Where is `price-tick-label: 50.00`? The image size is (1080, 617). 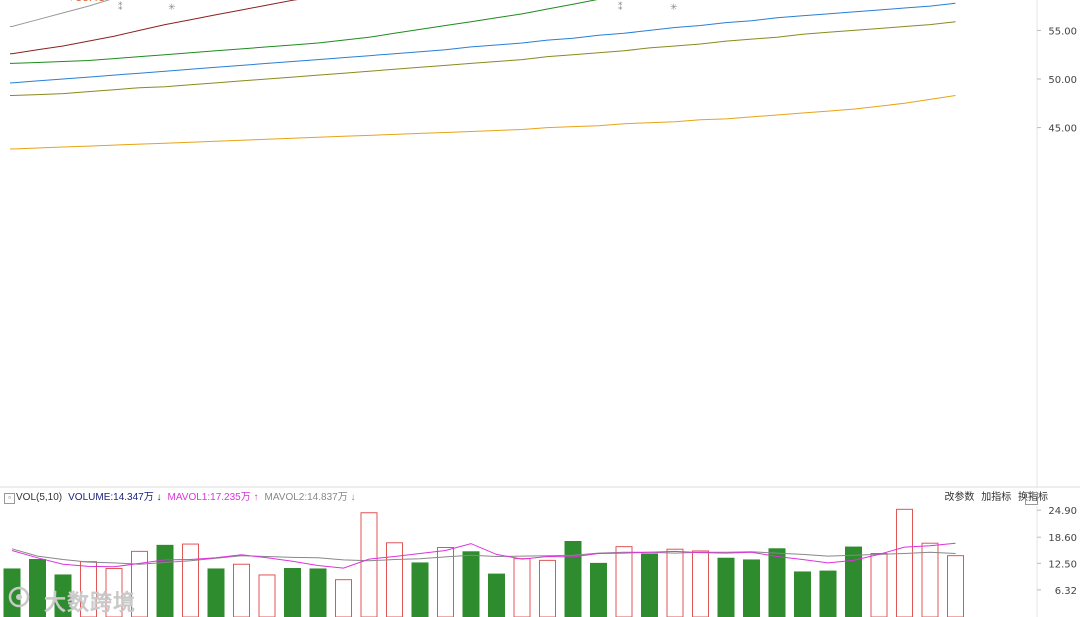 price-tick-label: 50.00 is located at coordinates (1062, 80).